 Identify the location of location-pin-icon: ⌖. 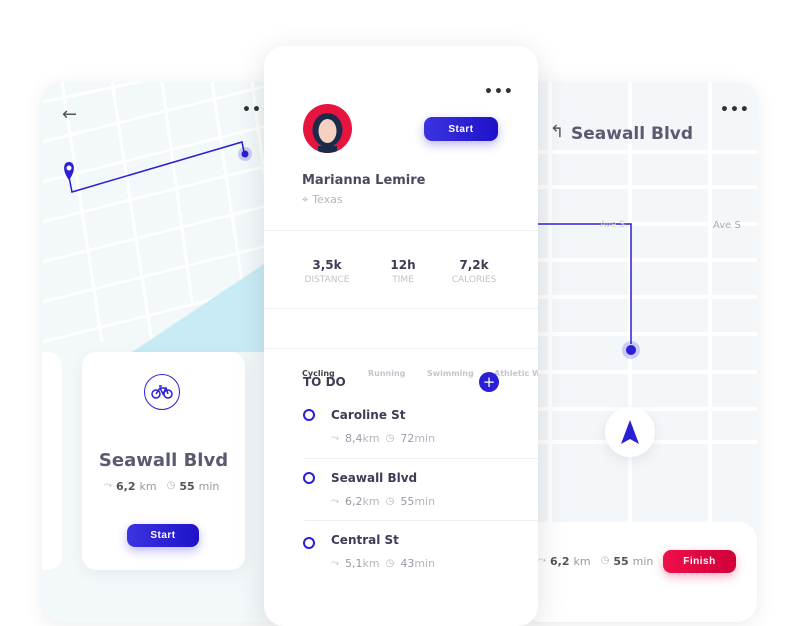
(305, 199).